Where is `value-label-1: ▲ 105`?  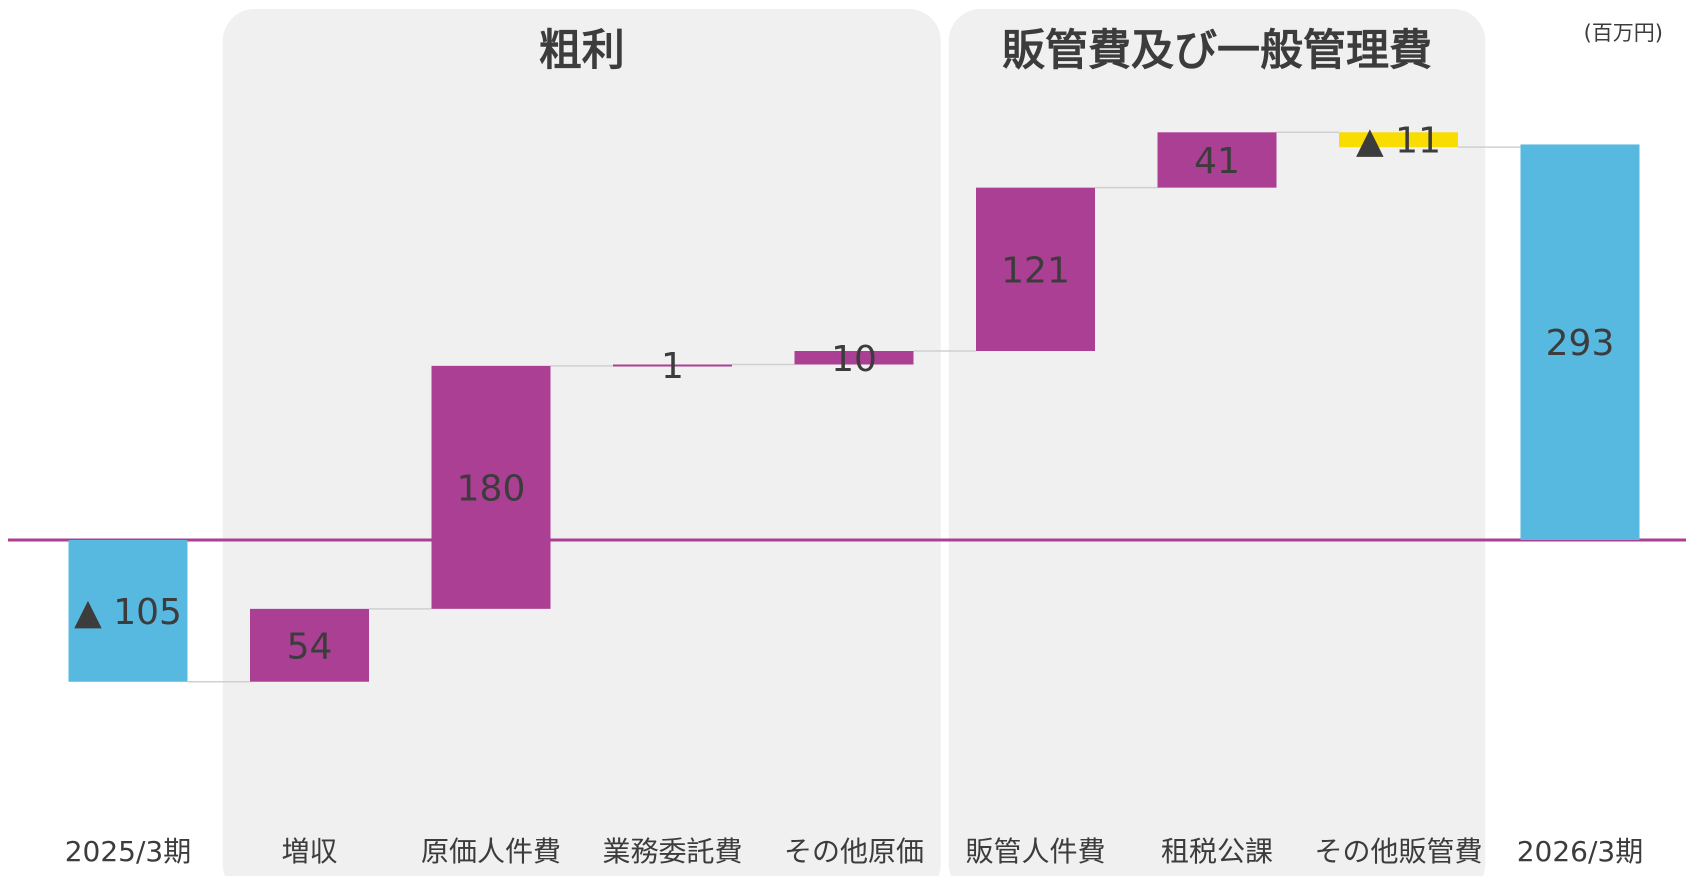
value-label-1: ▲ 105 is located at coordinates (128, 612).